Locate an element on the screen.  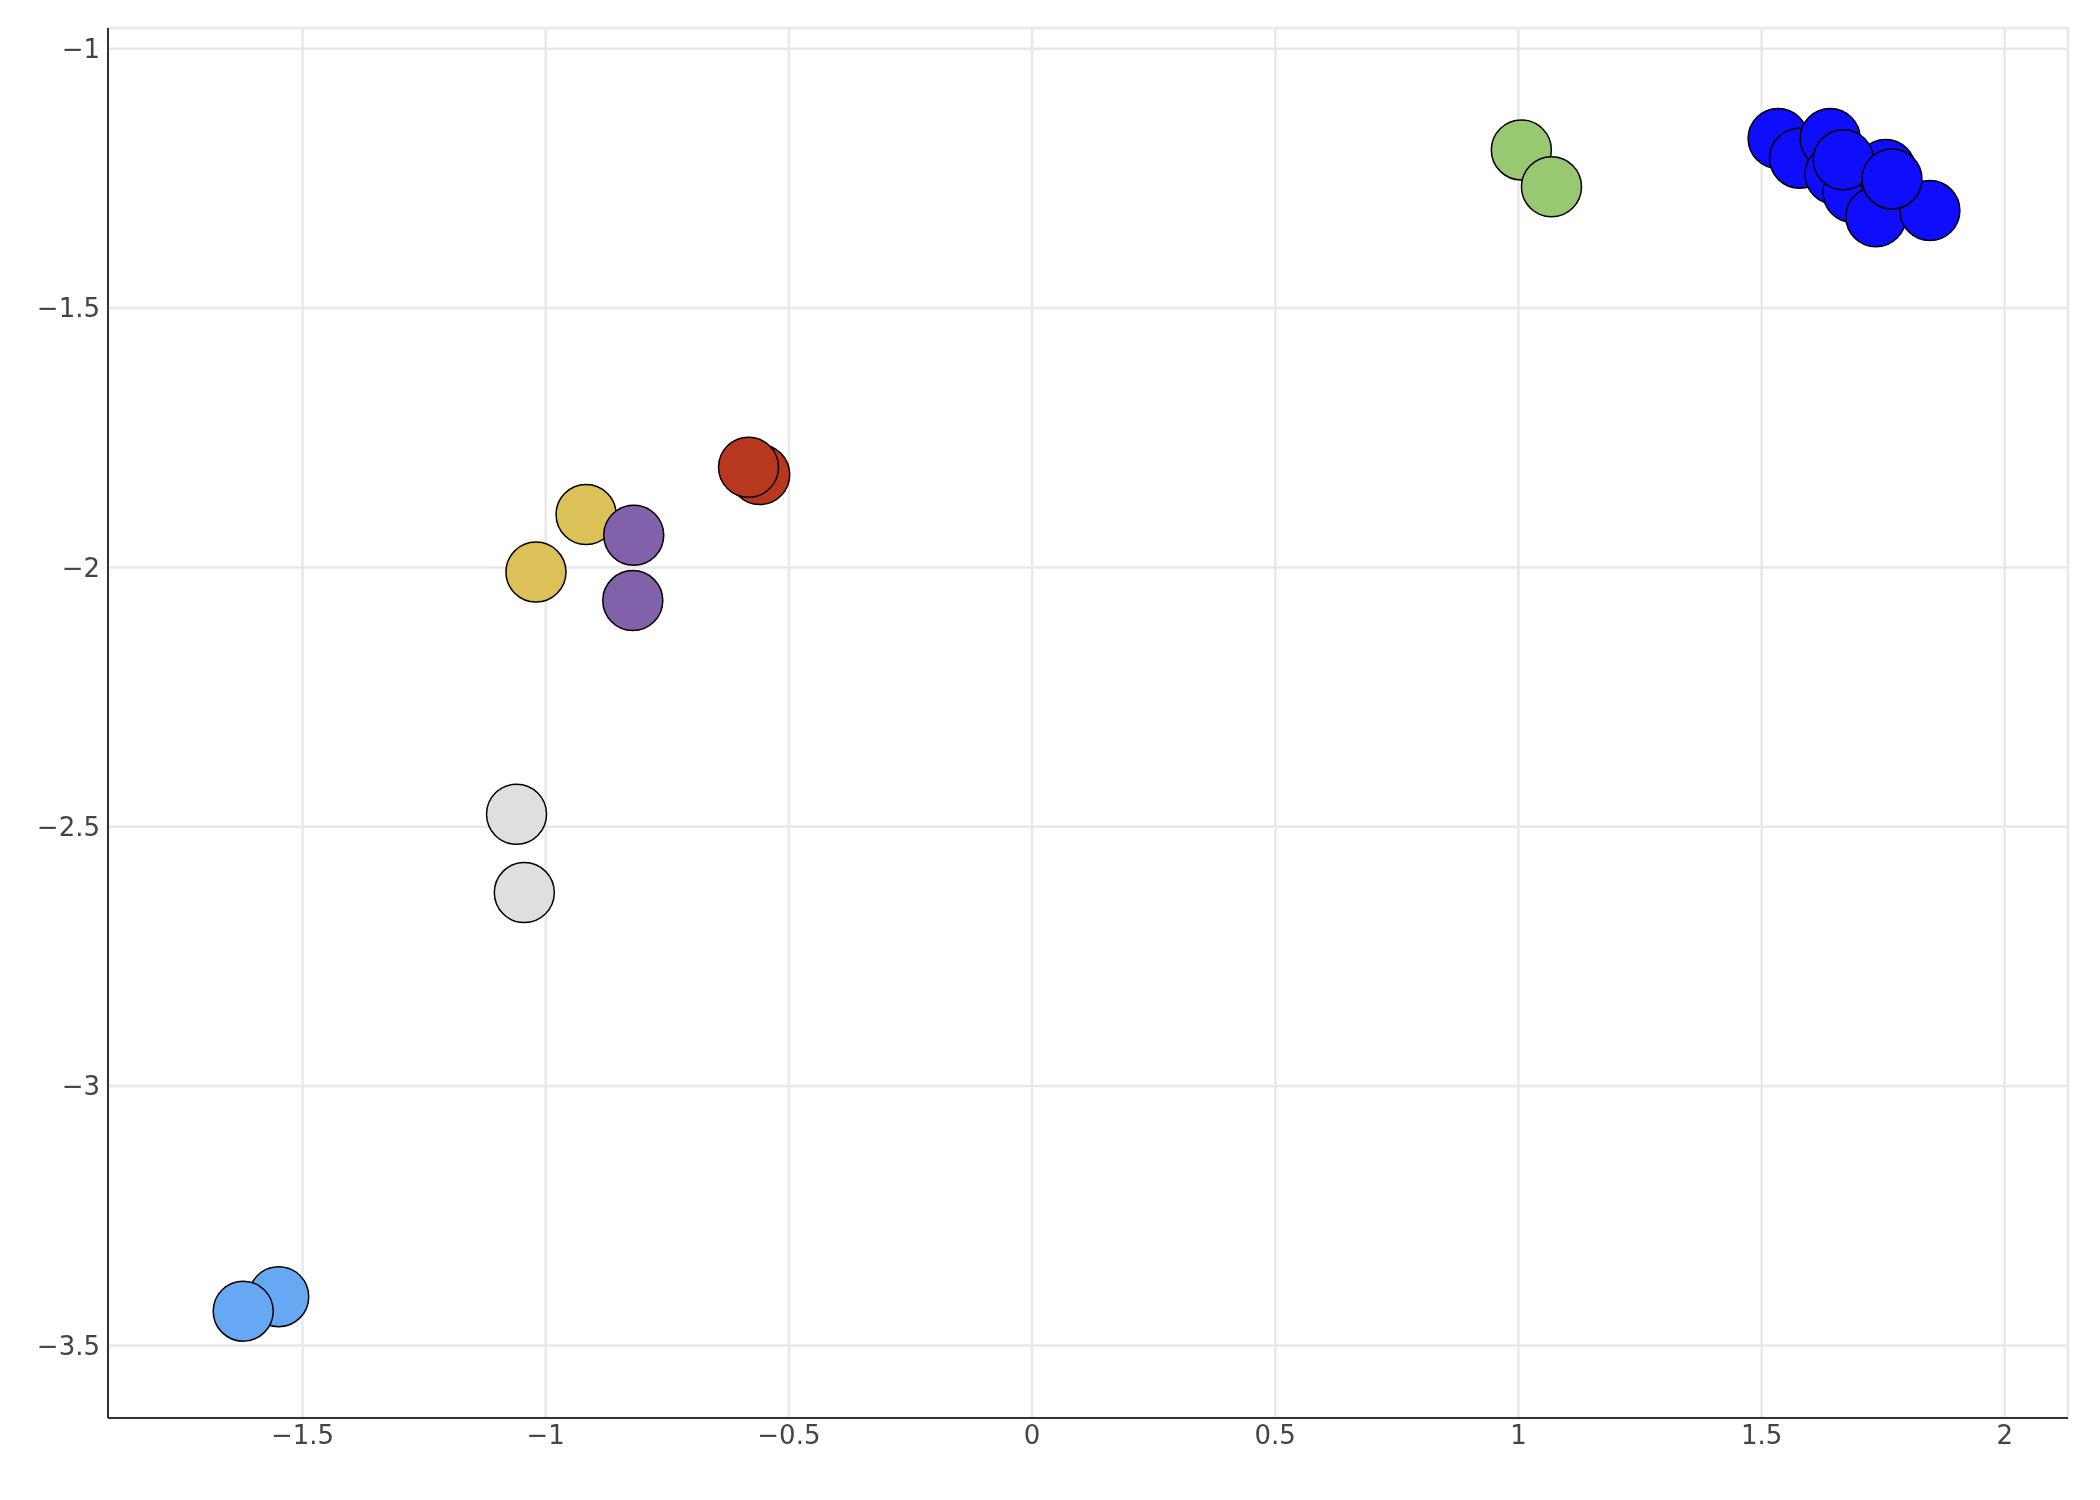
y-tick-label: −2.5 is located at coordinates (68, 826).